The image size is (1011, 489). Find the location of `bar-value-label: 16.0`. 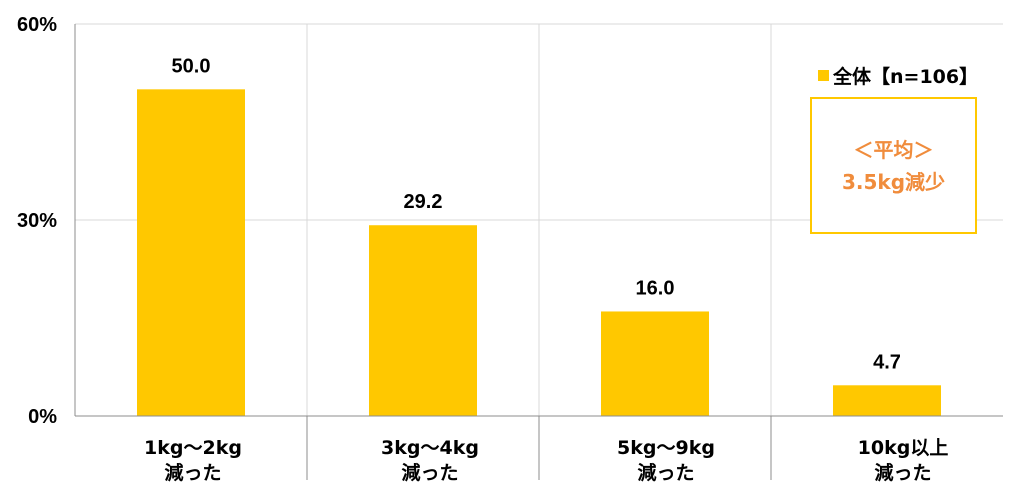

bar-value-label: 16.0 is located at coordinates (655, 288).